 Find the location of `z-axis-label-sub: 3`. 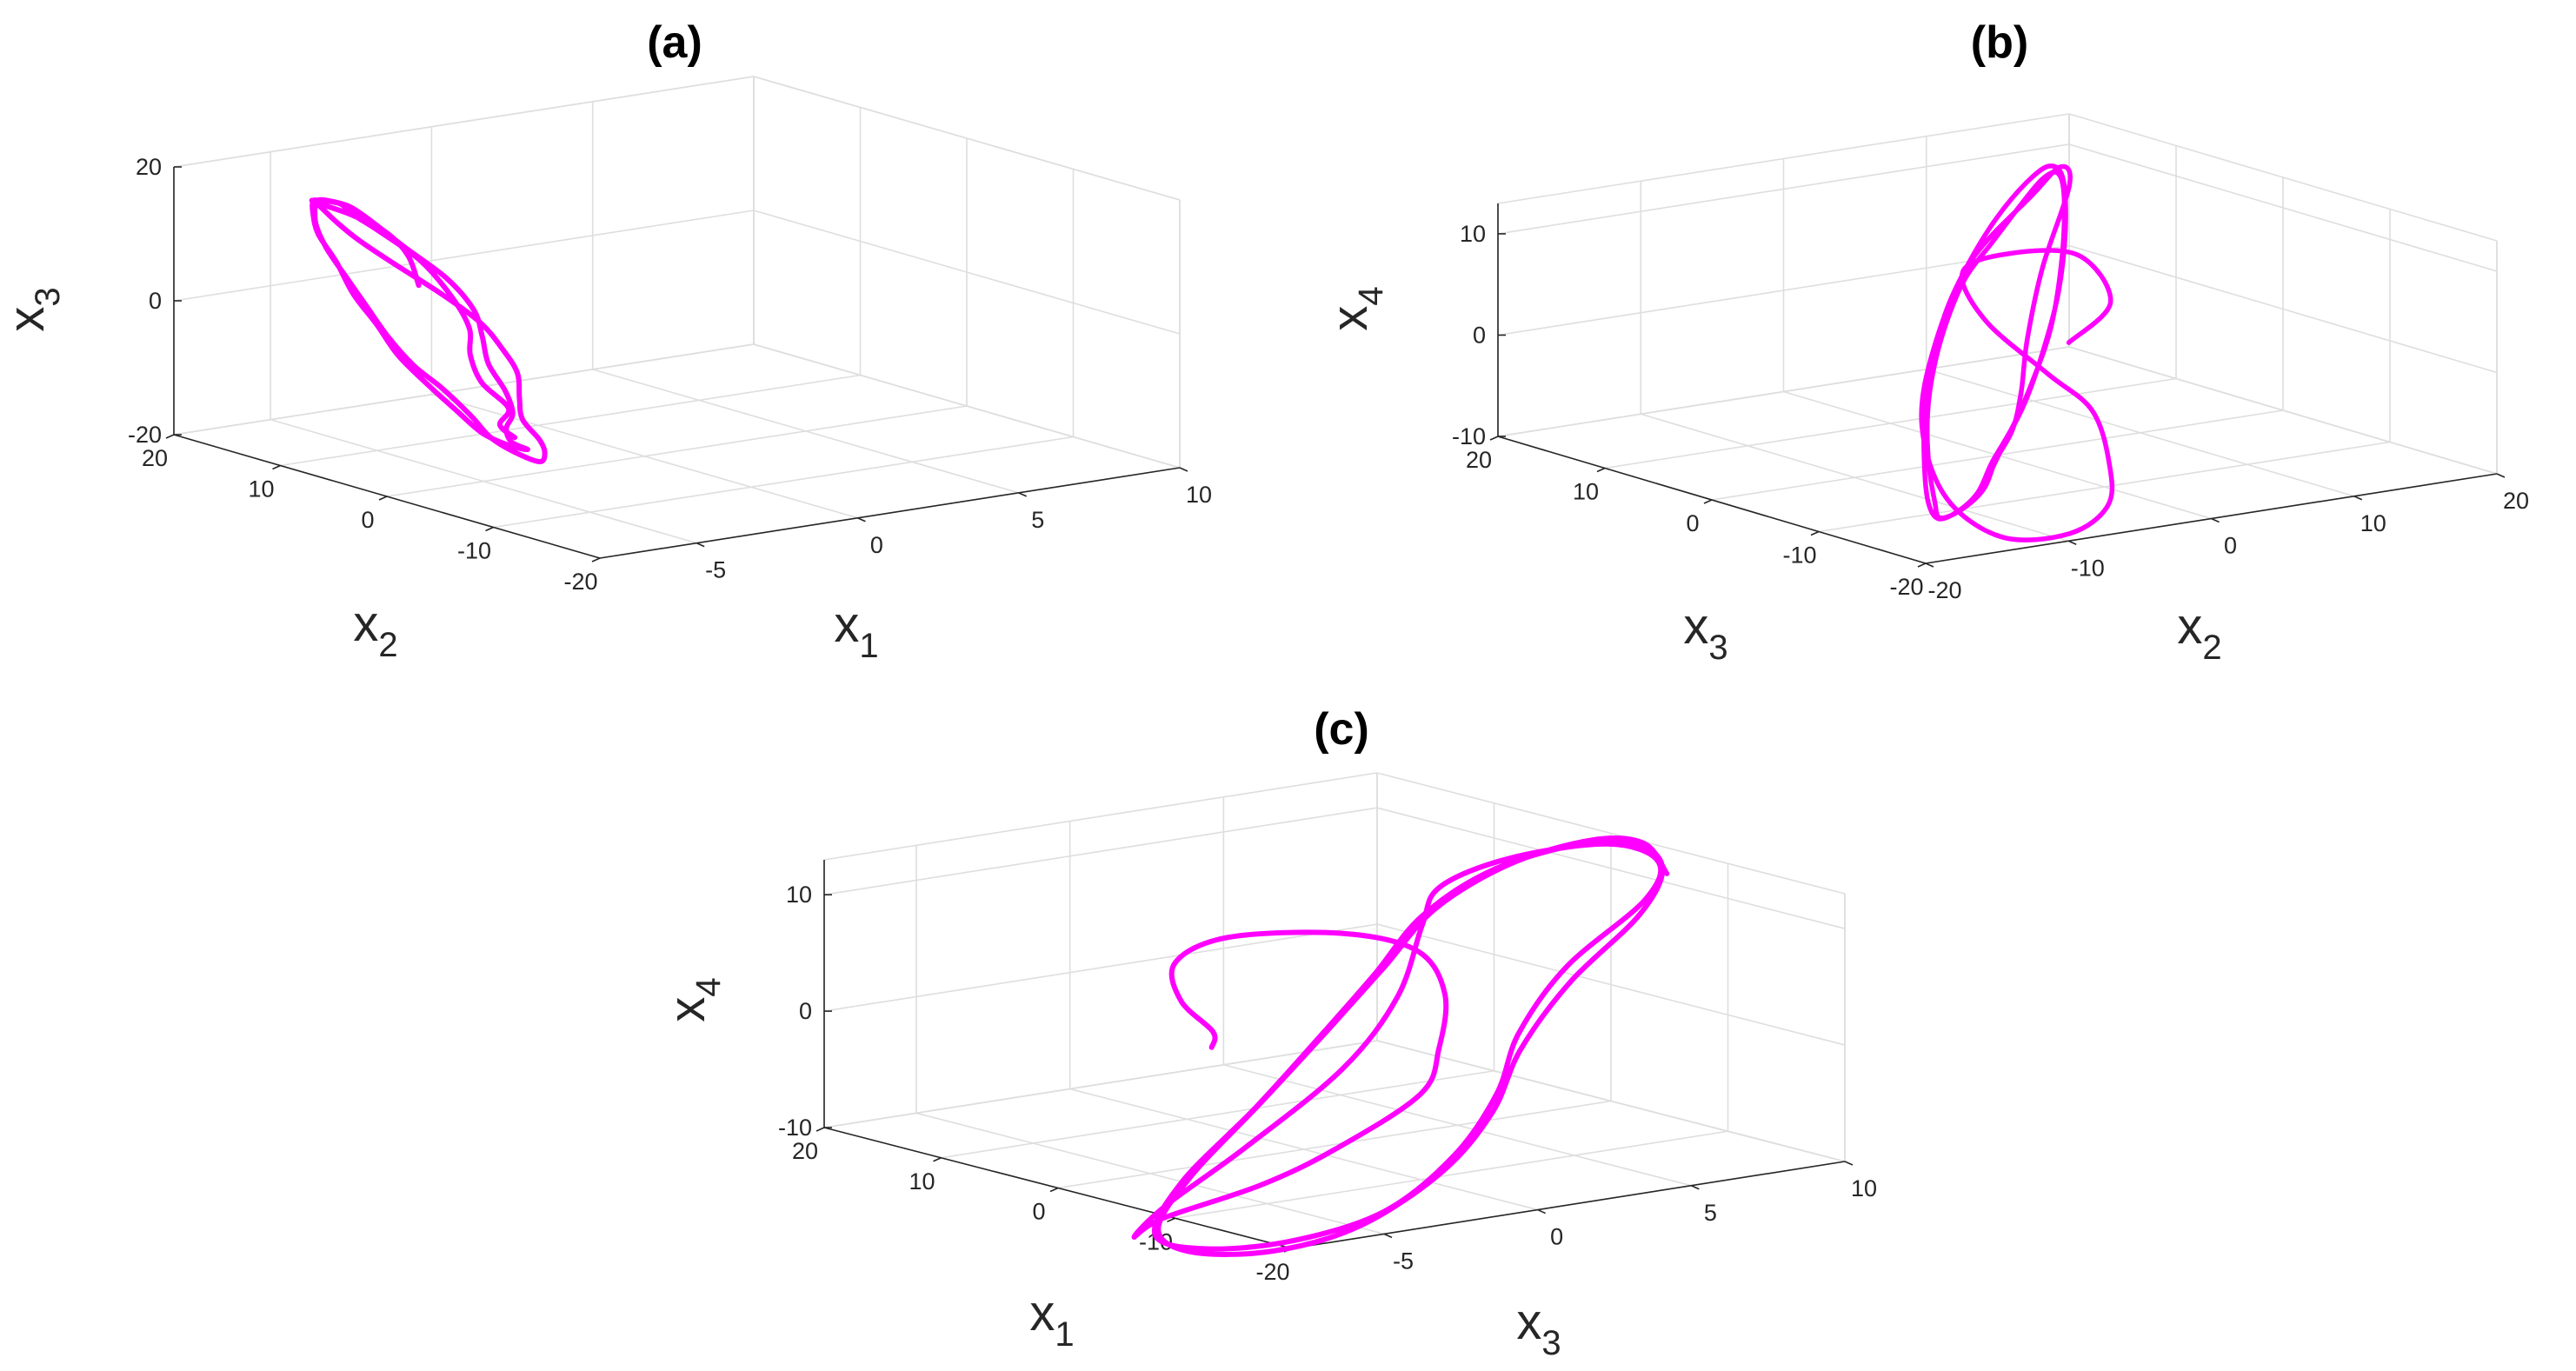

z-axis-label-sub: 3 is located at coordinates (48, 297).